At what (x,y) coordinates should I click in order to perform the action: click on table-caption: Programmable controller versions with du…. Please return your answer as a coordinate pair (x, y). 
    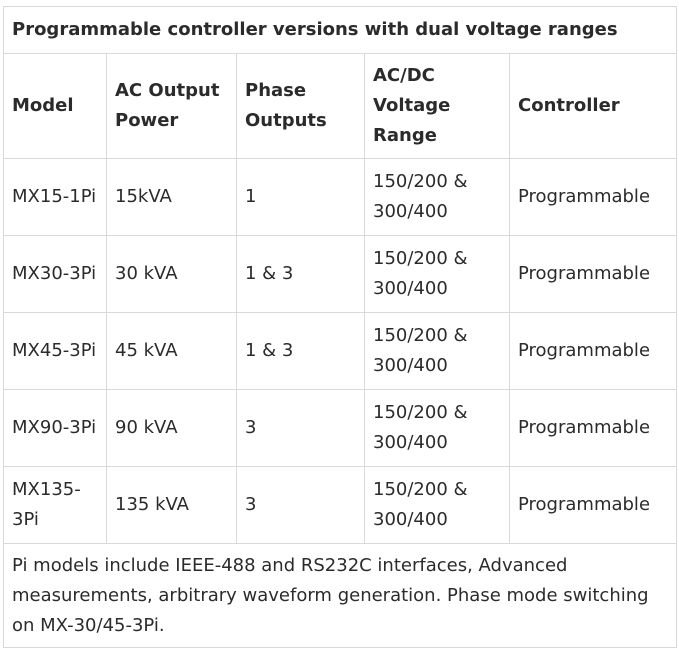
    Looking at the image, I should click on (340, 30).